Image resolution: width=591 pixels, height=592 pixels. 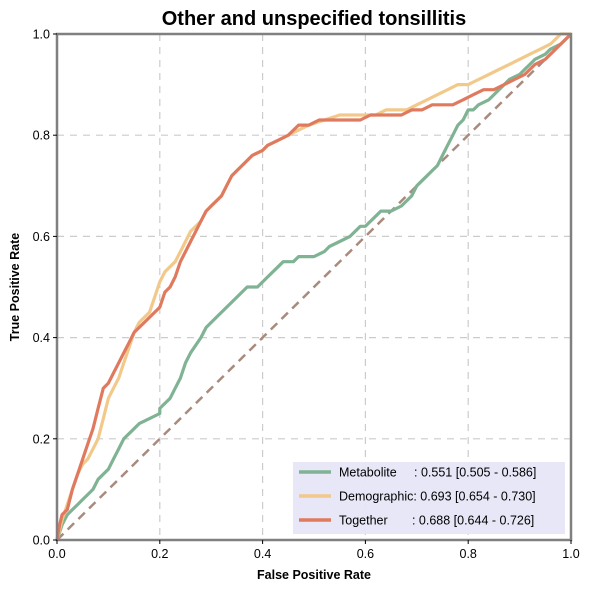 I want to click on x-tick-label-0: 0.0, so click(x=56, y=554).